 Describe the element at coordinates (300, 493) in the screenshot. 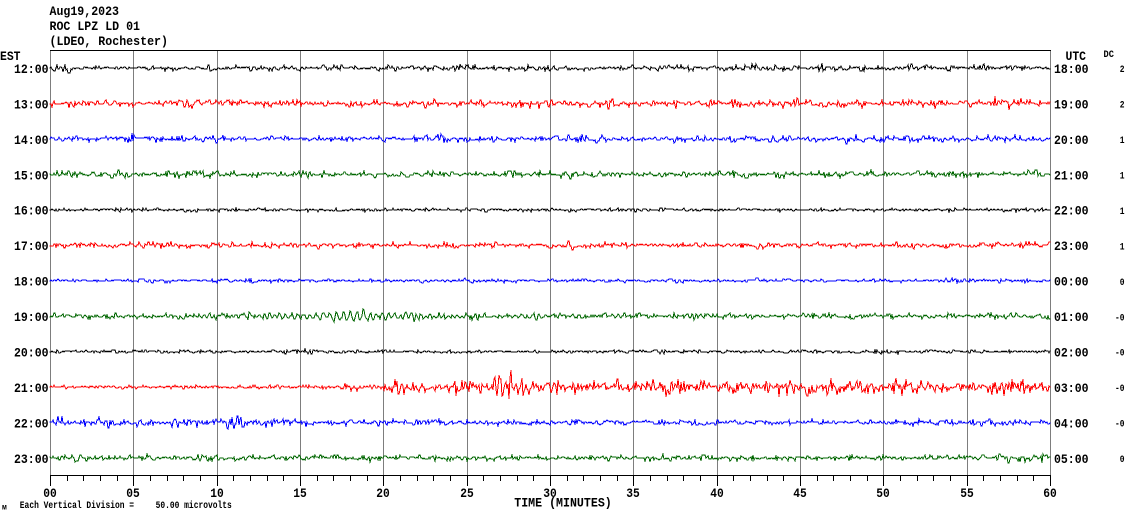

I see `svg-text: 15` at that location.